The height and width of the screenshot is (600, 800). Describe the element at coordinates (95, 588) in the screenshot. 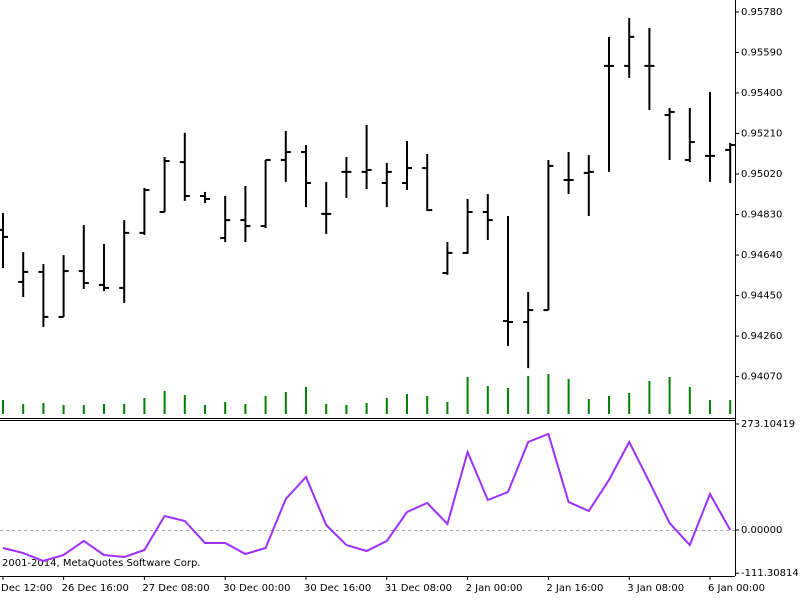

I see `x-tick-label: 26 Dec 16:00` at that location.